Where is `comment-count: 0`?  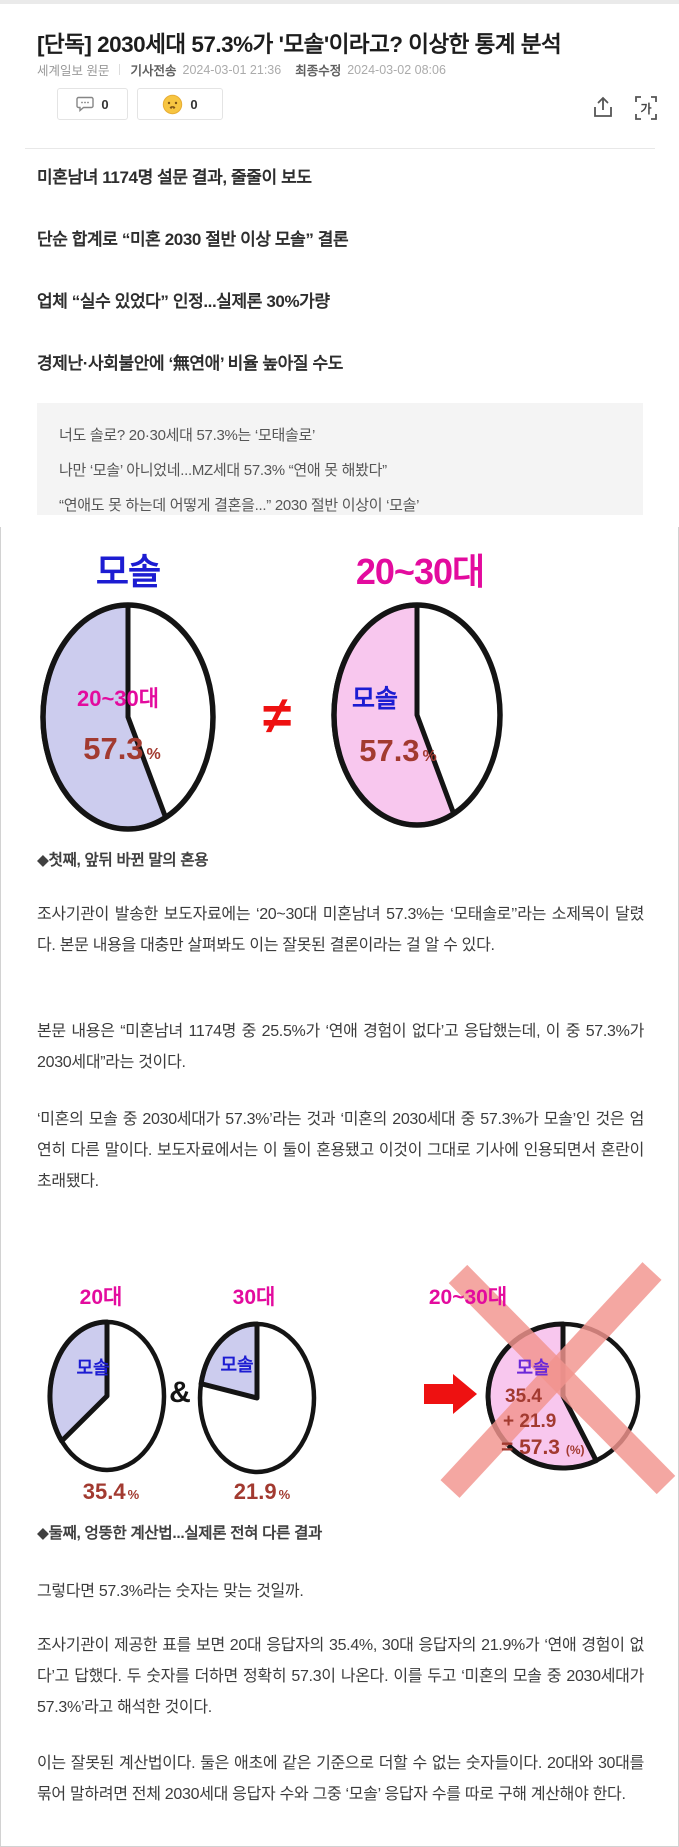 comment-count: 0 is located at coordinates (105, 104).